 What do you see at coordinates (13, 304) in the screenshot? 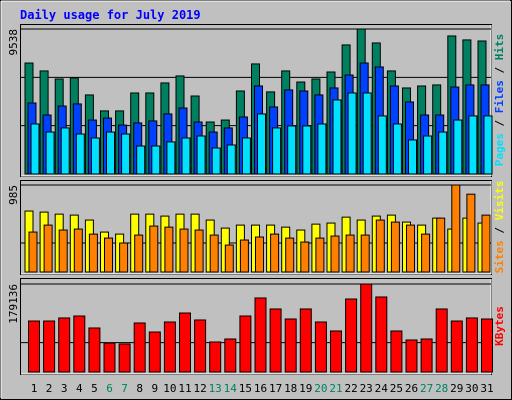
I see `y-tick-label: 179136` at bounding box center [13, 304].